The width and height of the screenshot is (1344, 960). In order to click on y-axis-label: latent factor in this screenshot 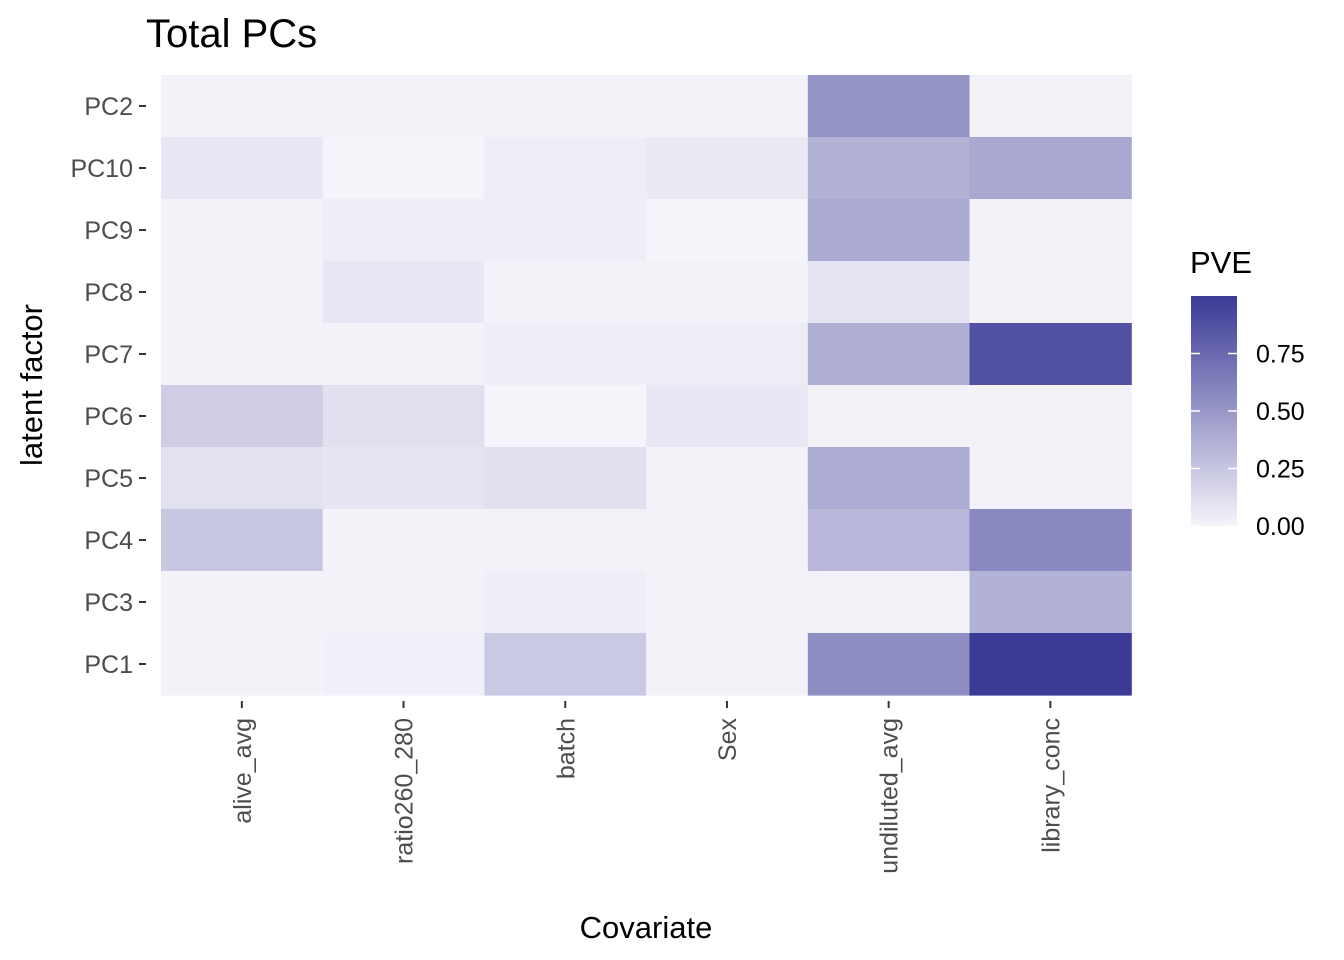, I will do `click(31, 385)`.